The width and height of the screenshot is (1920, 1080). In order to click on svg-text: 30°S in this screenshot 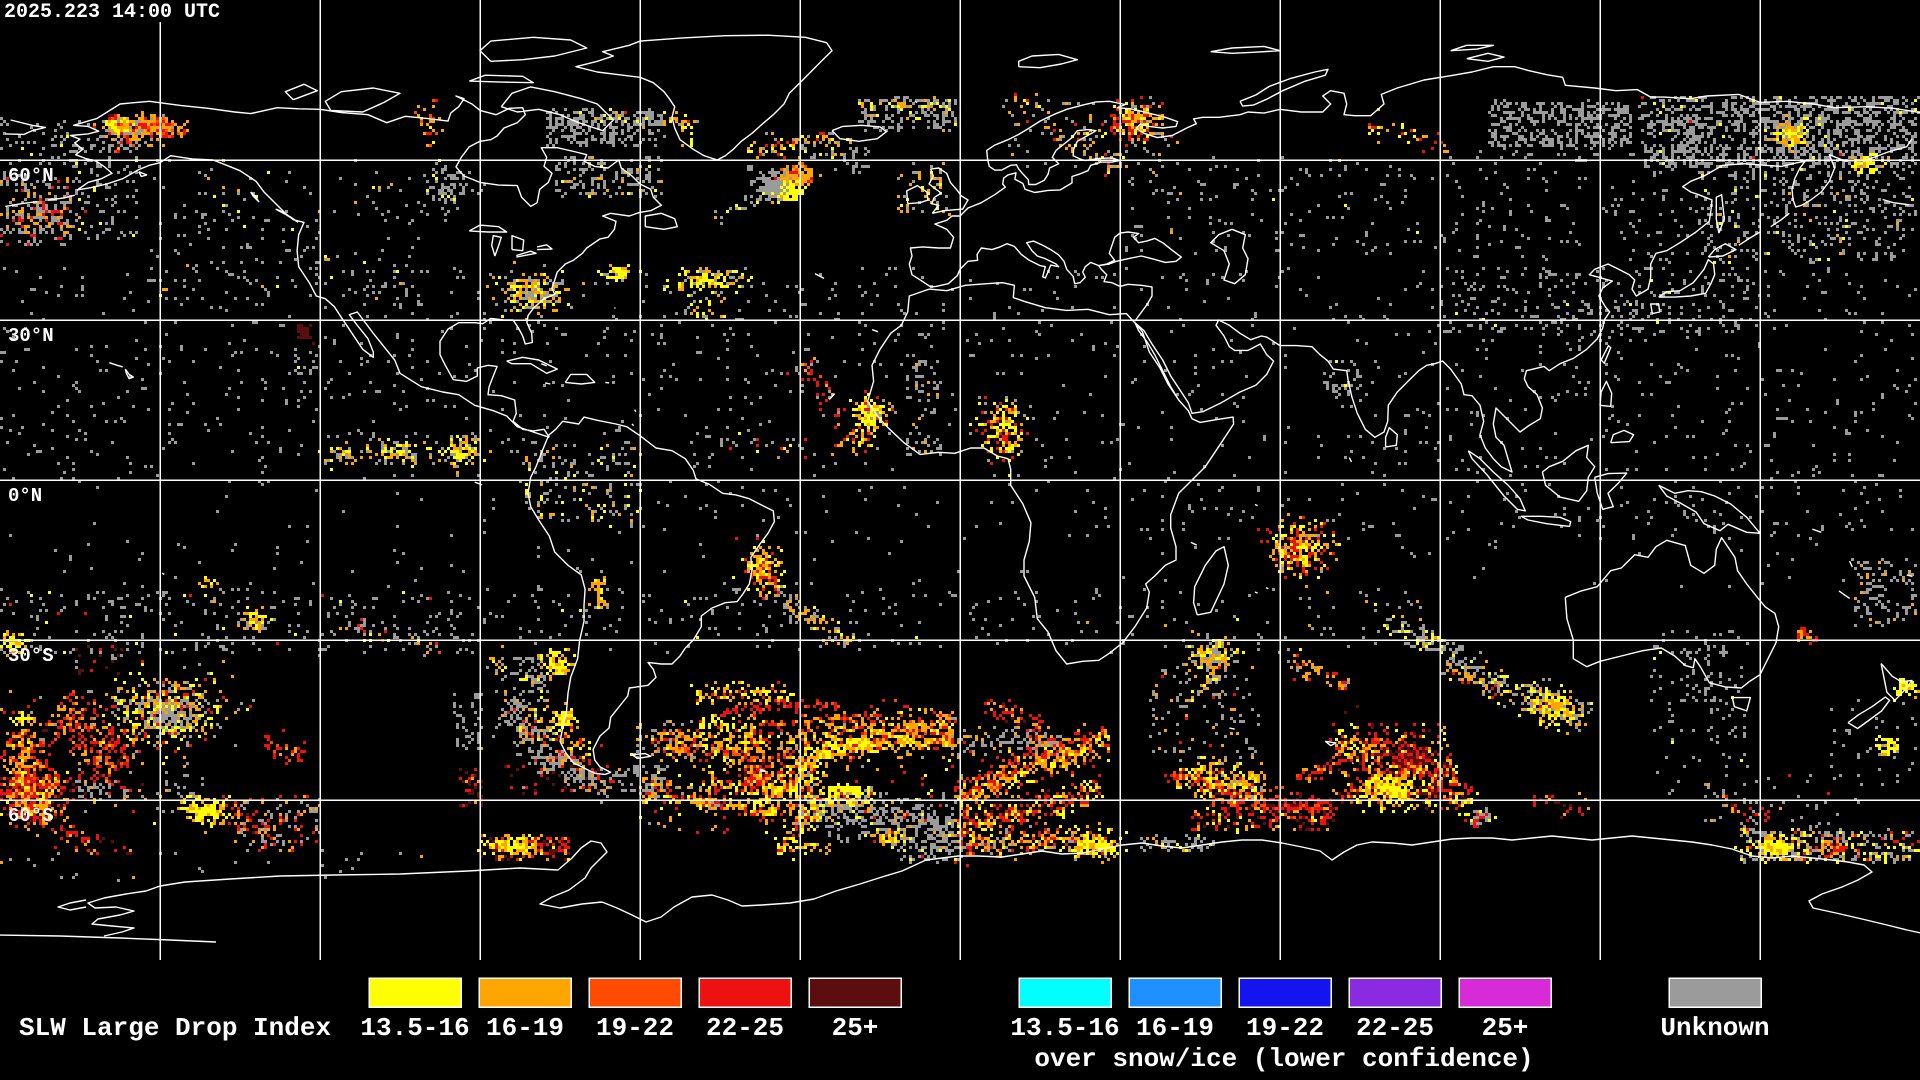, I will do `click(31, 656)`.